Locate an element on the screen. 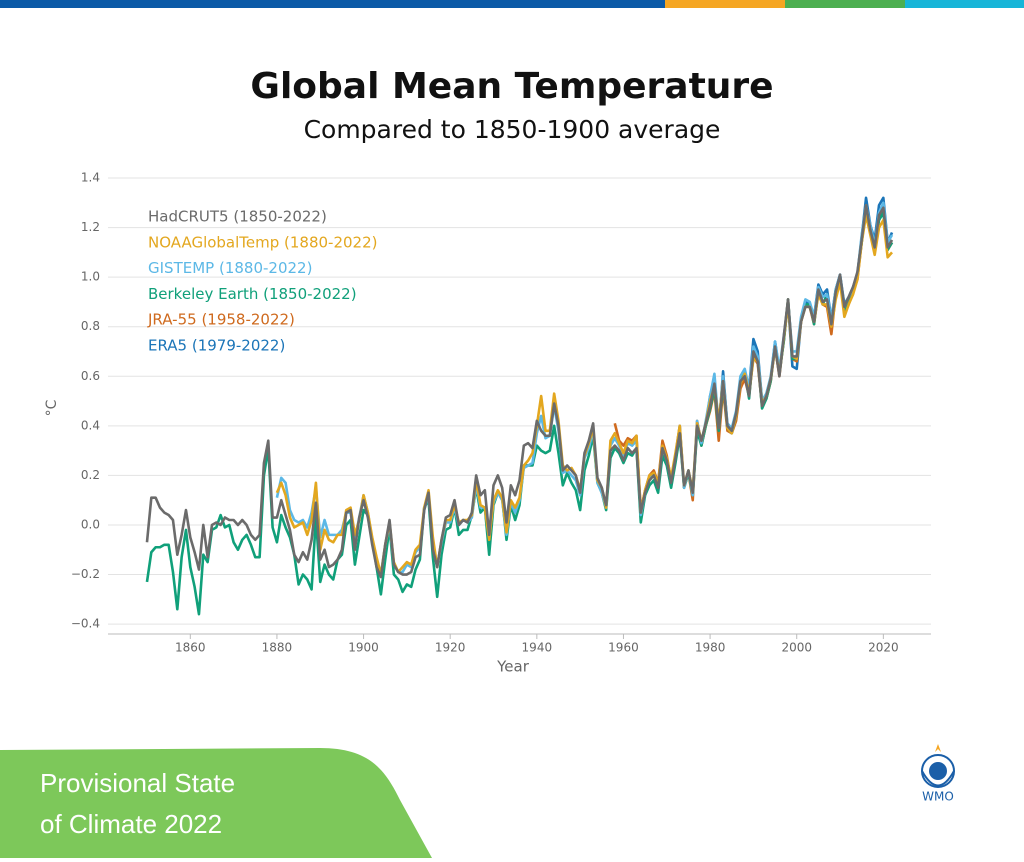 Image resolution: width=1024 pixels, height=862 pixels. y-tick-label: 0.2 is located at coordinates (90, 475).